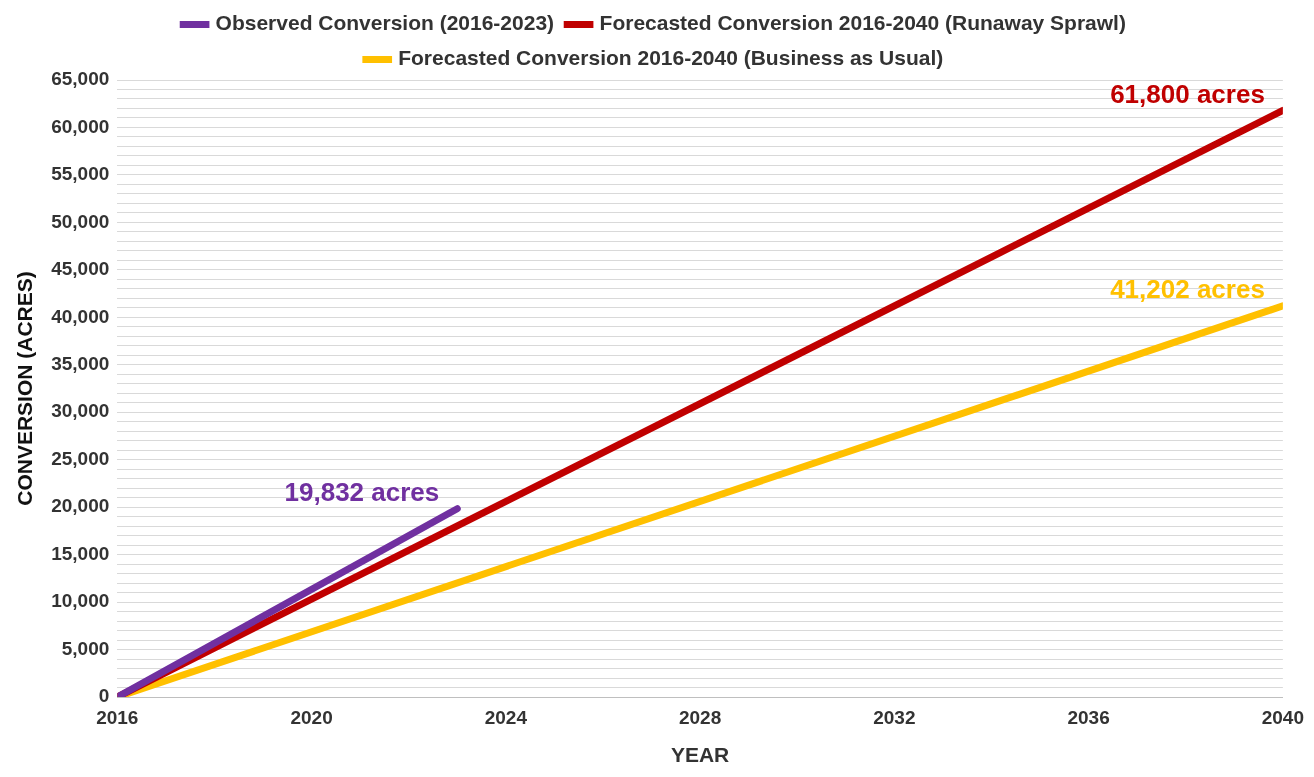 This screenshot has height=777, width=1314. What do you see at coordinates (80, 411) in the screenshot?
I see `y-tick-label: 30,000` at bounding box center [80, 411].